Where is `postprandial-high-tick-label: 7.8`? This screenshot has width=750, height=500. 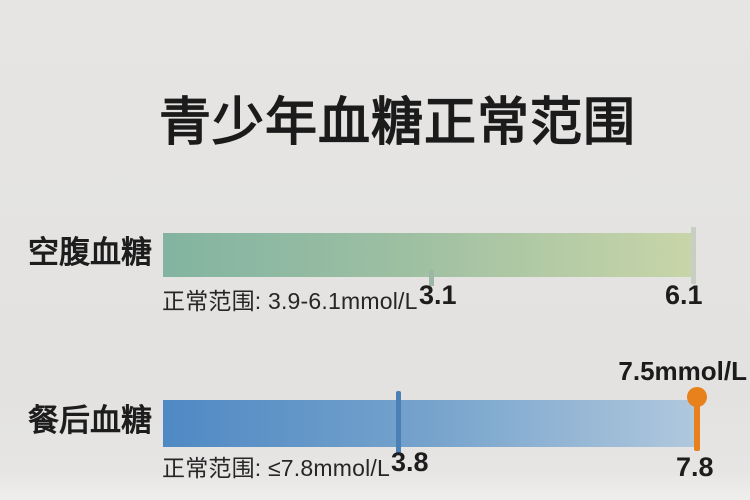
postprandial-high-tick-label: 7.8 is located at coordinates (695, 467).